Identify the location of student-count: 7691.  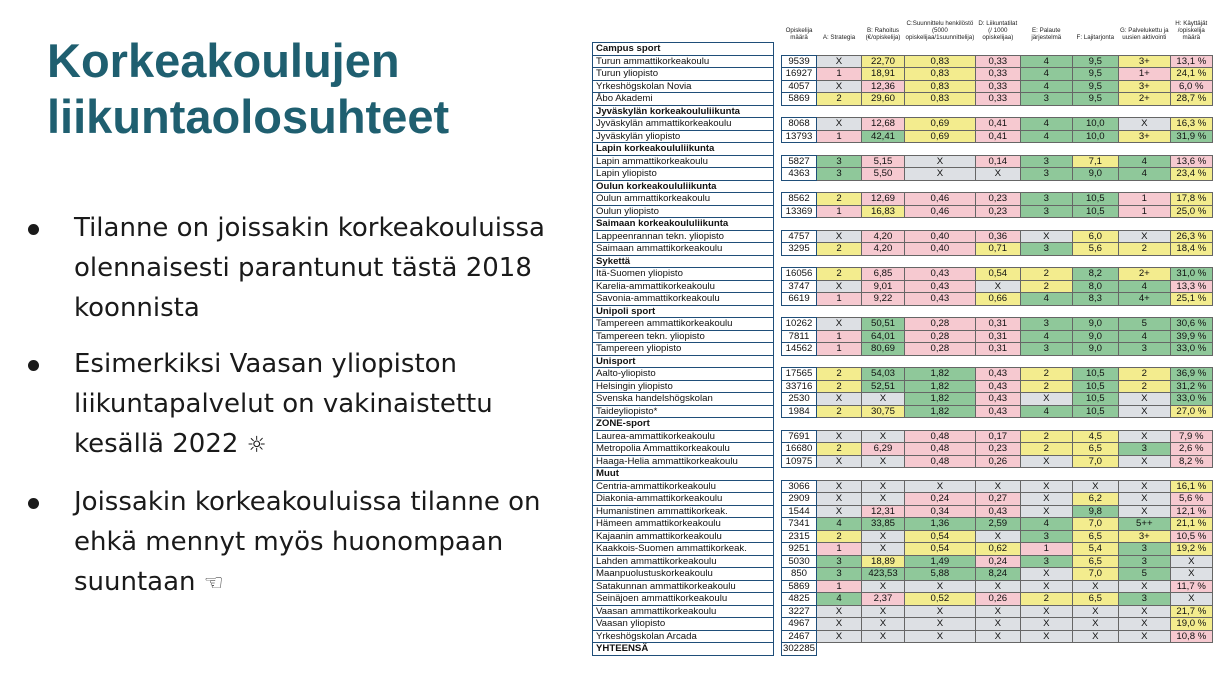
(799, 436).